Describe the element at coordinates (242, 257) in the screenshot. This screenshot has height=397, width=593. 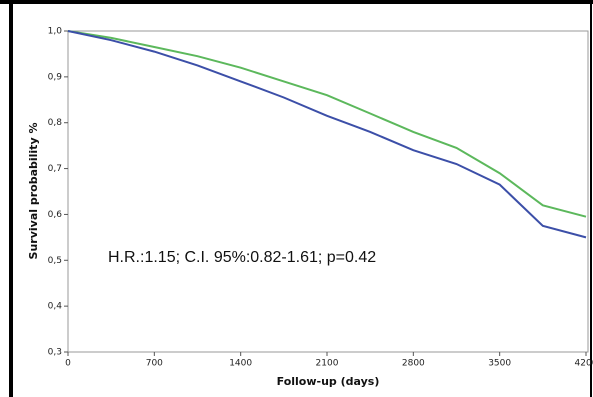
I see `annotation: H.R.:1.15; C.I. 95%:0.82-1.61; p=0.42` at that location.